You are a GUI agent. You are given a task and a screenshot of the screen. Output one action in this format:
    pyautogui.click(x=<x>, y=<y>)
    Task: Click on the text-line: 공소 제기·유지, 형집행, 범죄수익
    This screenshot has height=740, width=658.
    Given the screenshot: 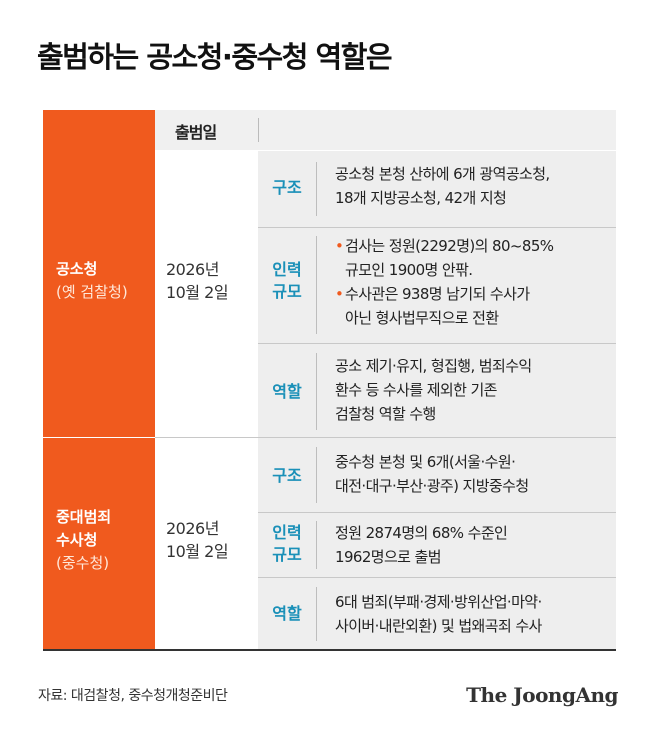 What is the action you would take?
    pyautogui.click(x=433, y=366)
    